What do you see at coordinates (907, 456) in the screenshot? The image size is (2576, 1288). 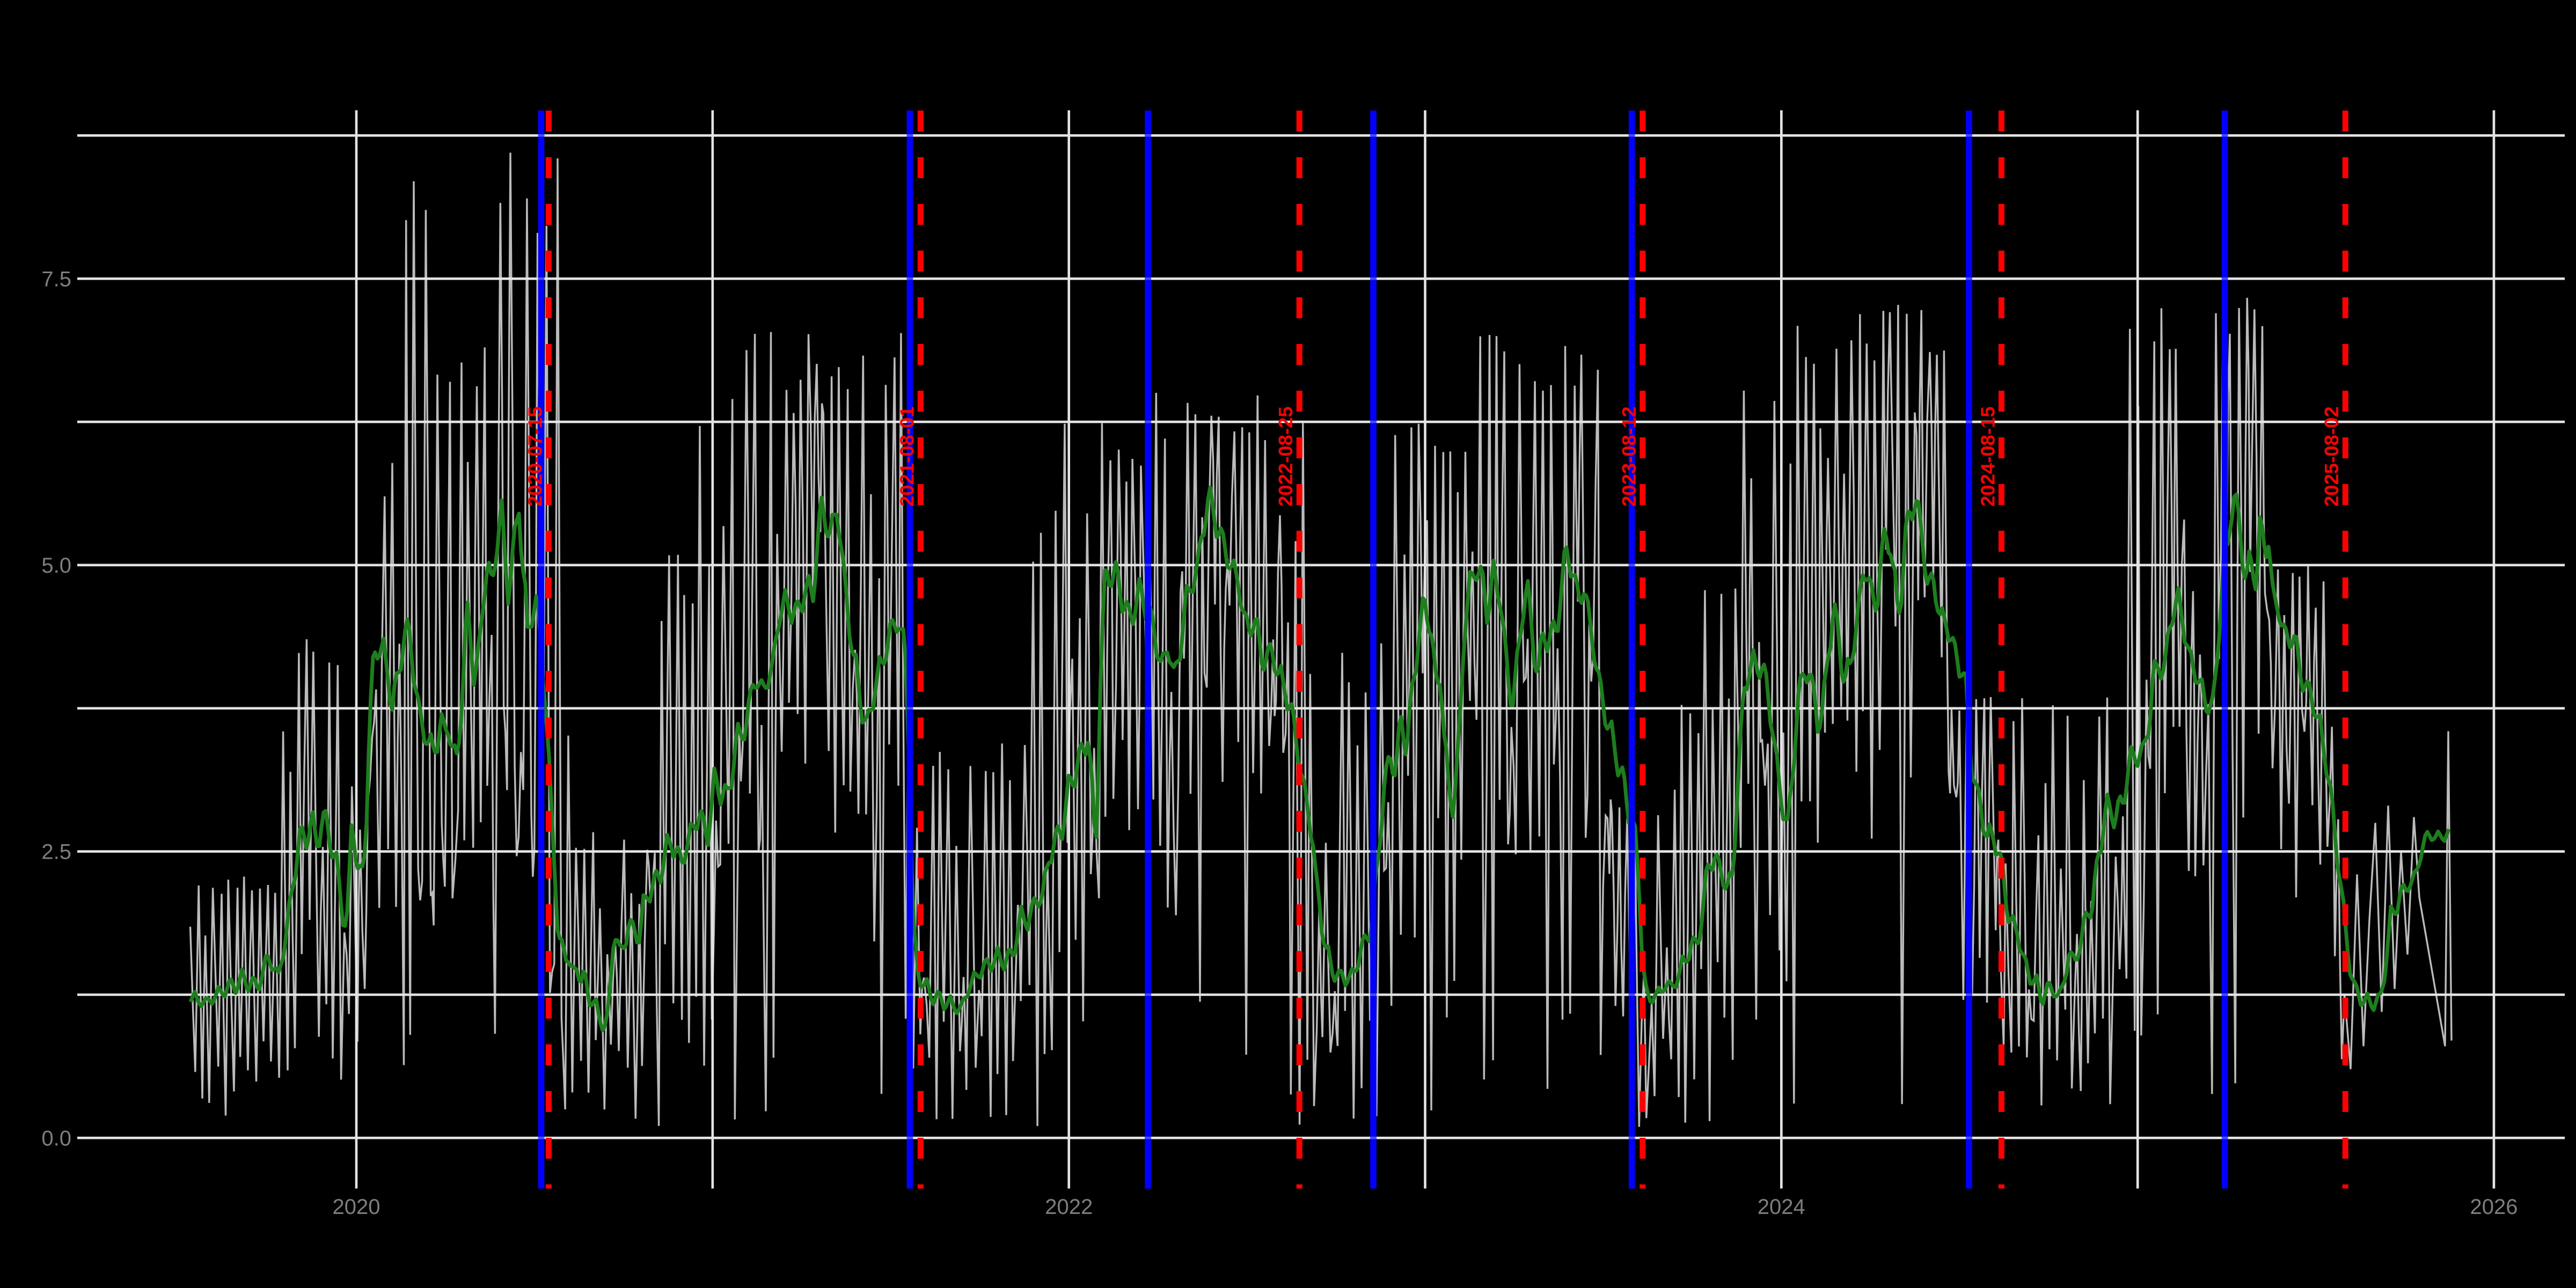 I see `svg-text: 2021-08-01` at bounding box center [907, 456].